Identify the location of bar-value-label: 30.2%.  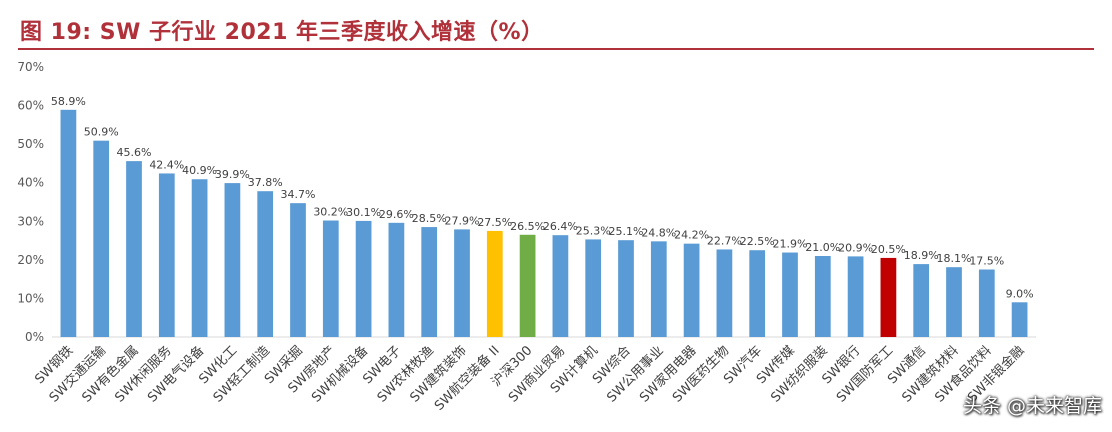
(330, 212).